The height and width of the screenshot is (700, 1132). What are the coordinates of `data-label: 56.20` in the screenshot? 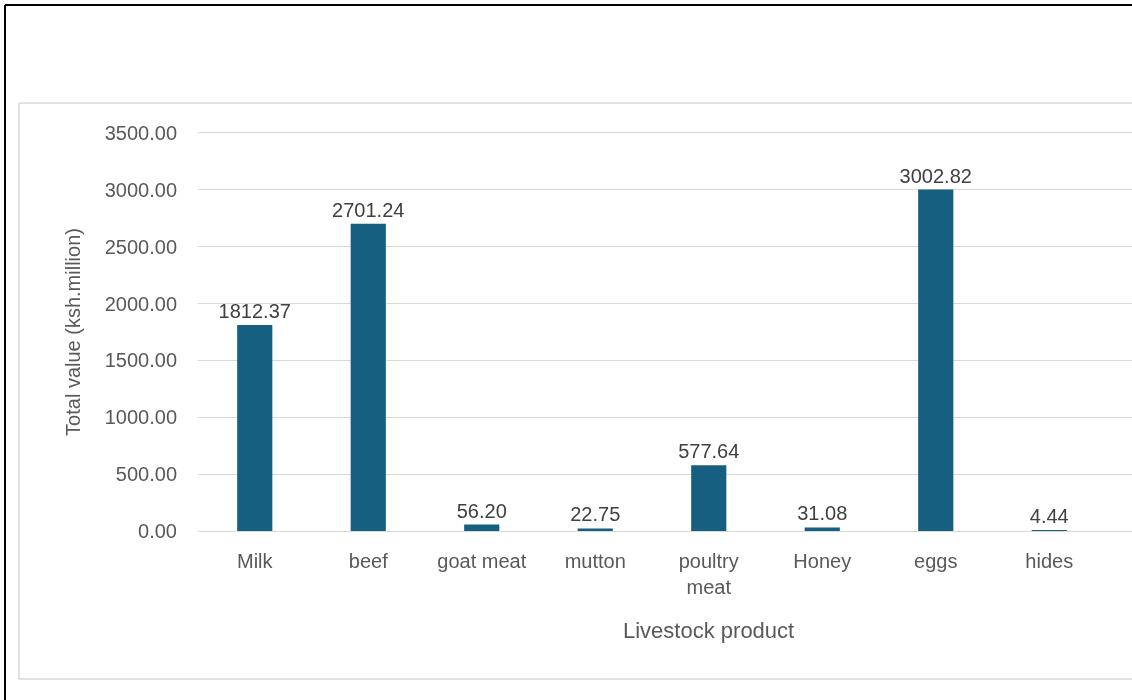 It's located at (481, 510).